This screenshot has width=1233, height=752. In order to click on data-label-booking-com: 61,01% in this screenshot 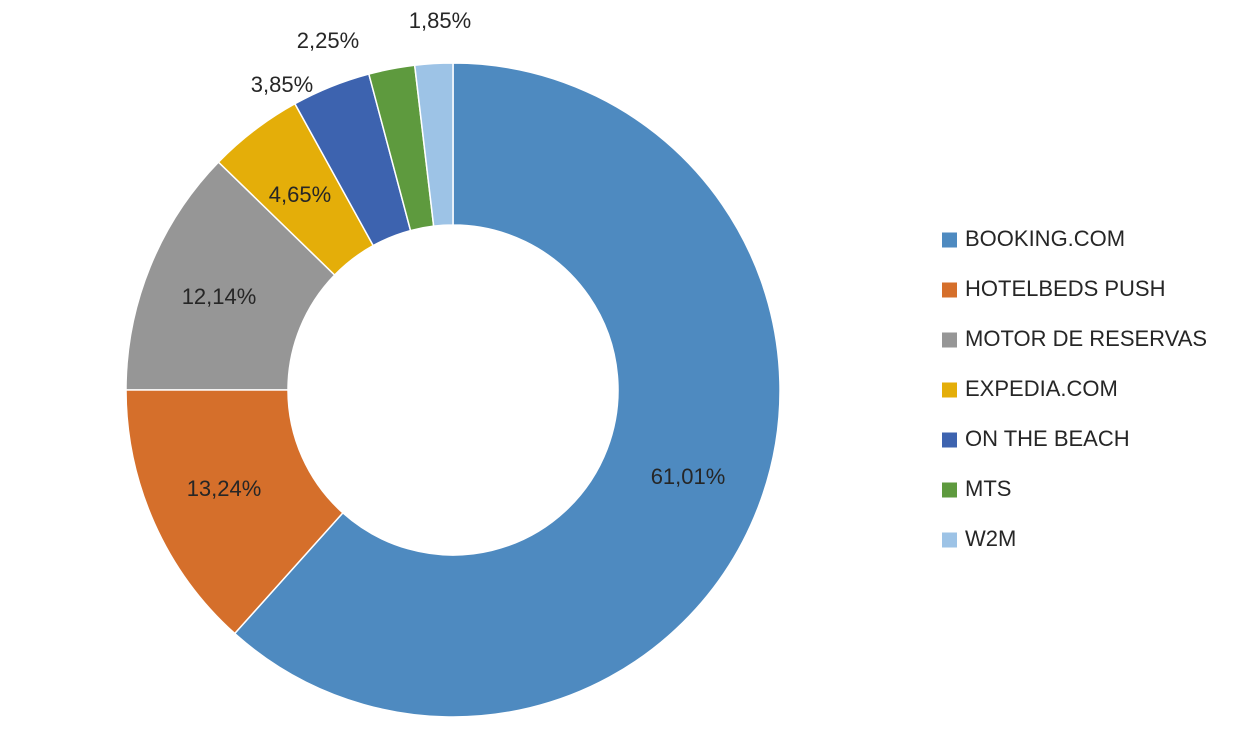, I will do `click(688, 476)`.